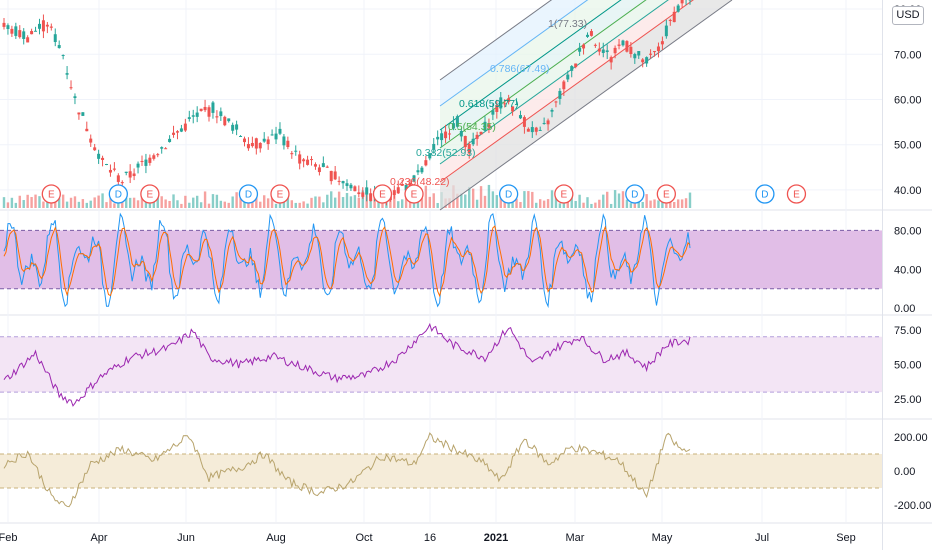 The width and height of the screenshot is (932, 550). I want to click on price-axis-tick-label: 50.00, so click(908, 146).